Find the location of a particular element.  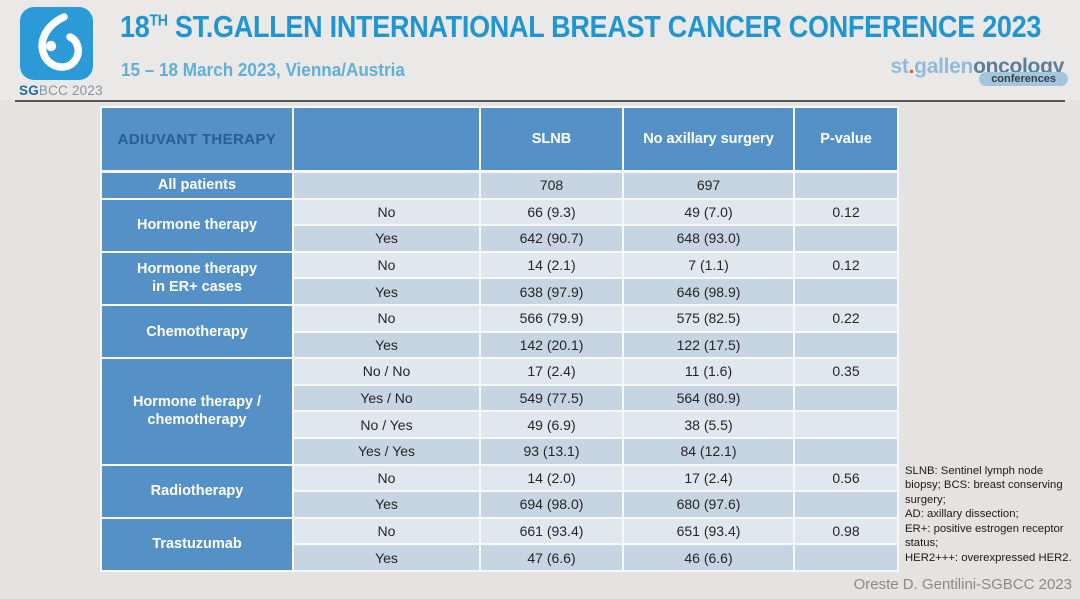

table-row: No 661 (93.4) 651 (93.4) 0.98 is located at coordinates (595, 531).